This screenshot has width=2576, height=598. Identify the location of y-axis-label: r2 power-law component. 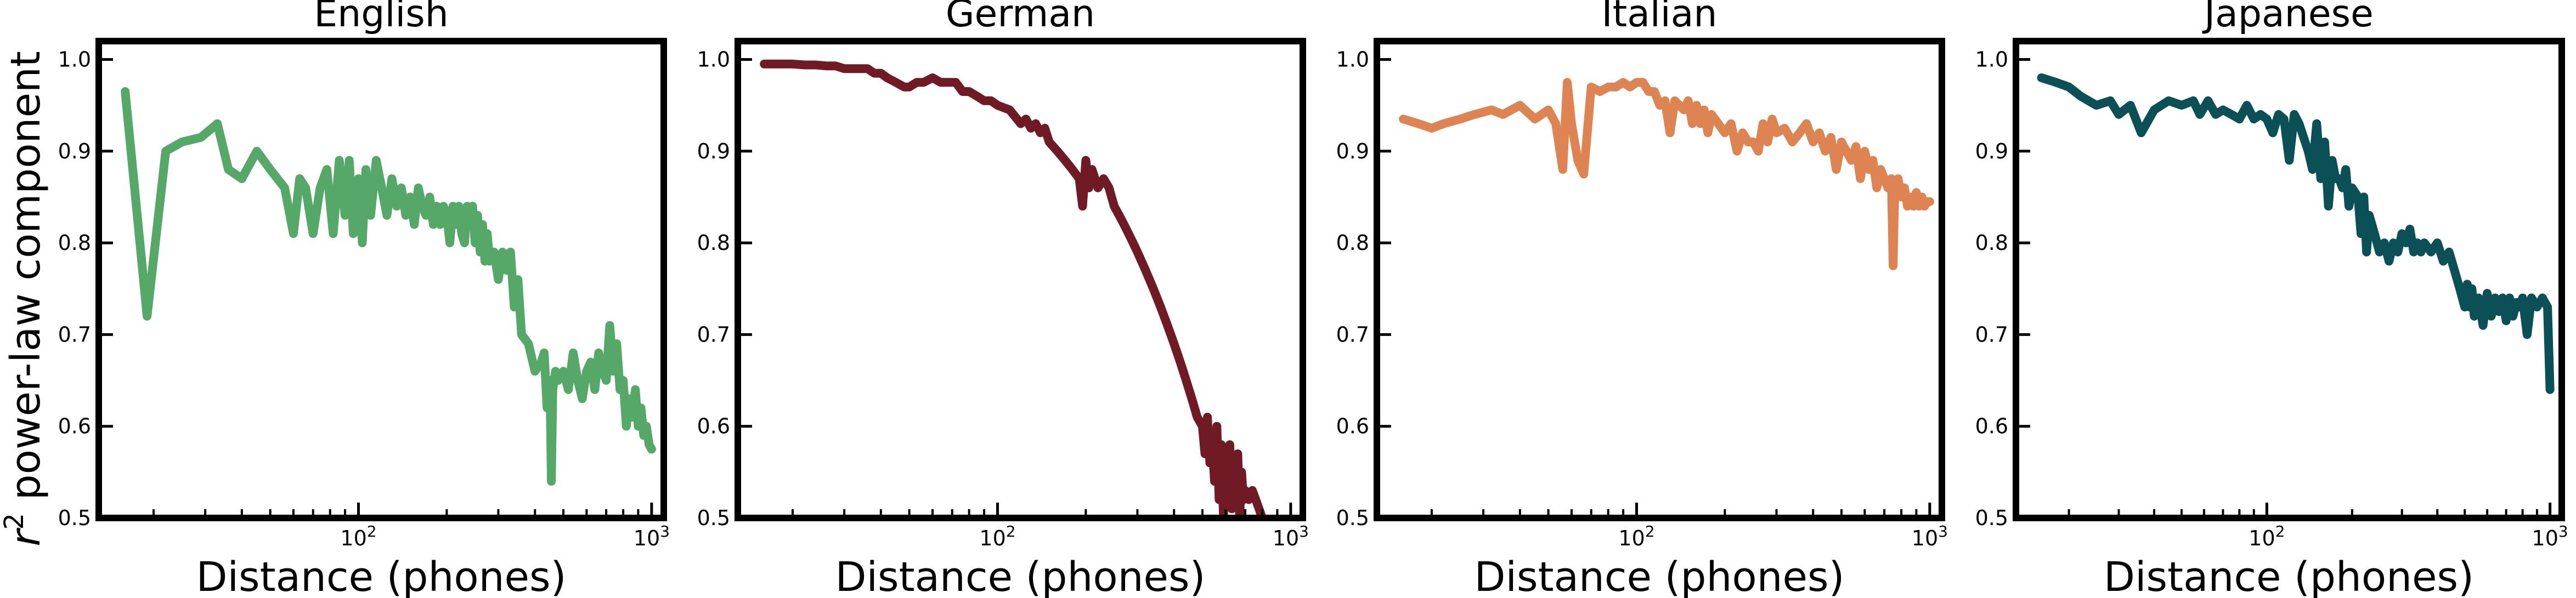
(24, 298).